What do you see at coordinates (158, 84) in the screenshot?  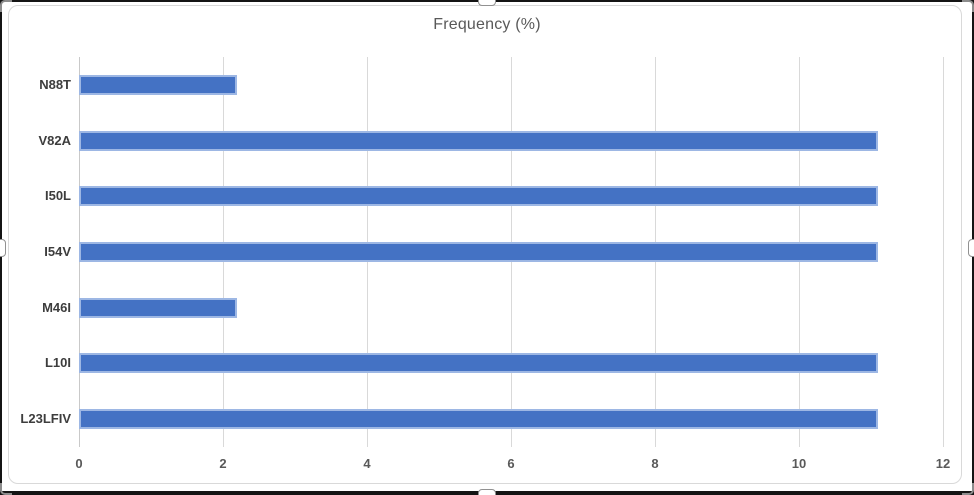 I see `bar-N88T` at bounding box center [158, 84].